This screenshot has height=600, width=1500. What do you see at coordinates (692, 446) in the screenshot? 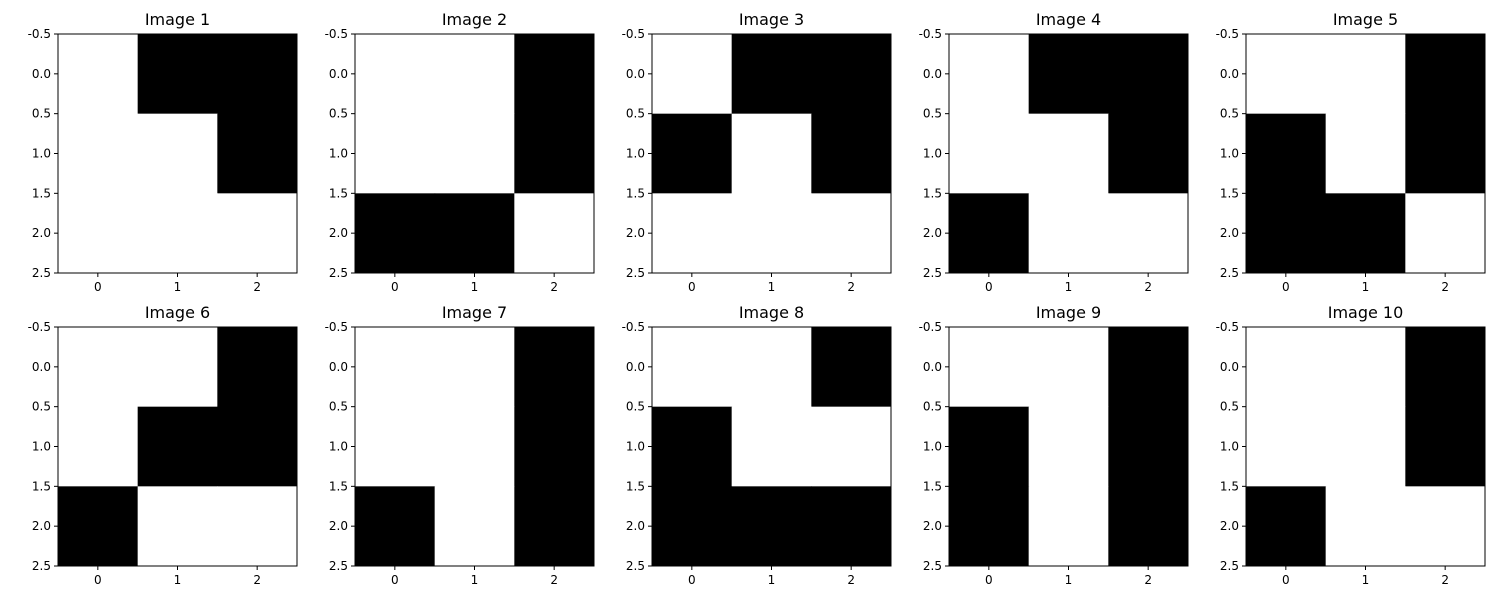
I see `pixel-cell-r1-c0` at bounding box center [692, 446].